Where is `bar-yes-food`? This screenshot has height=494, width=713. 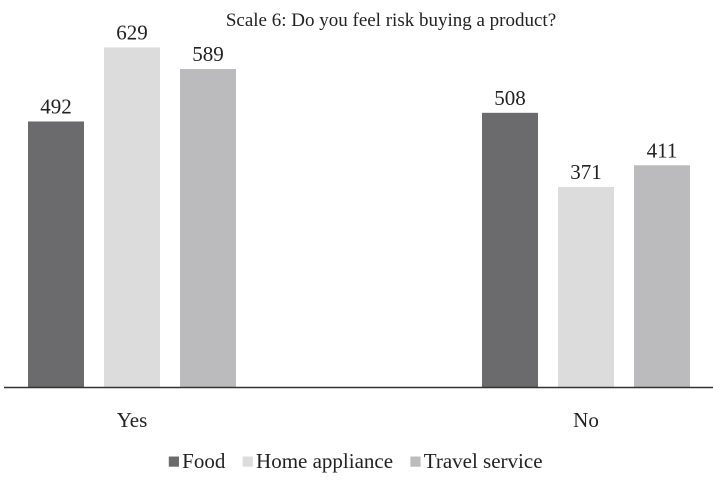
bar-yes-food is located at coordinates (56, 254).